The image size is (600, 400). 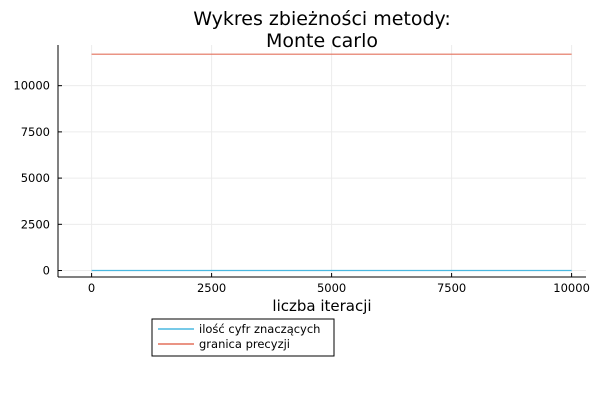 I want to click on chart-title-line-2: Monte carlo, so click(x=322, y=41).